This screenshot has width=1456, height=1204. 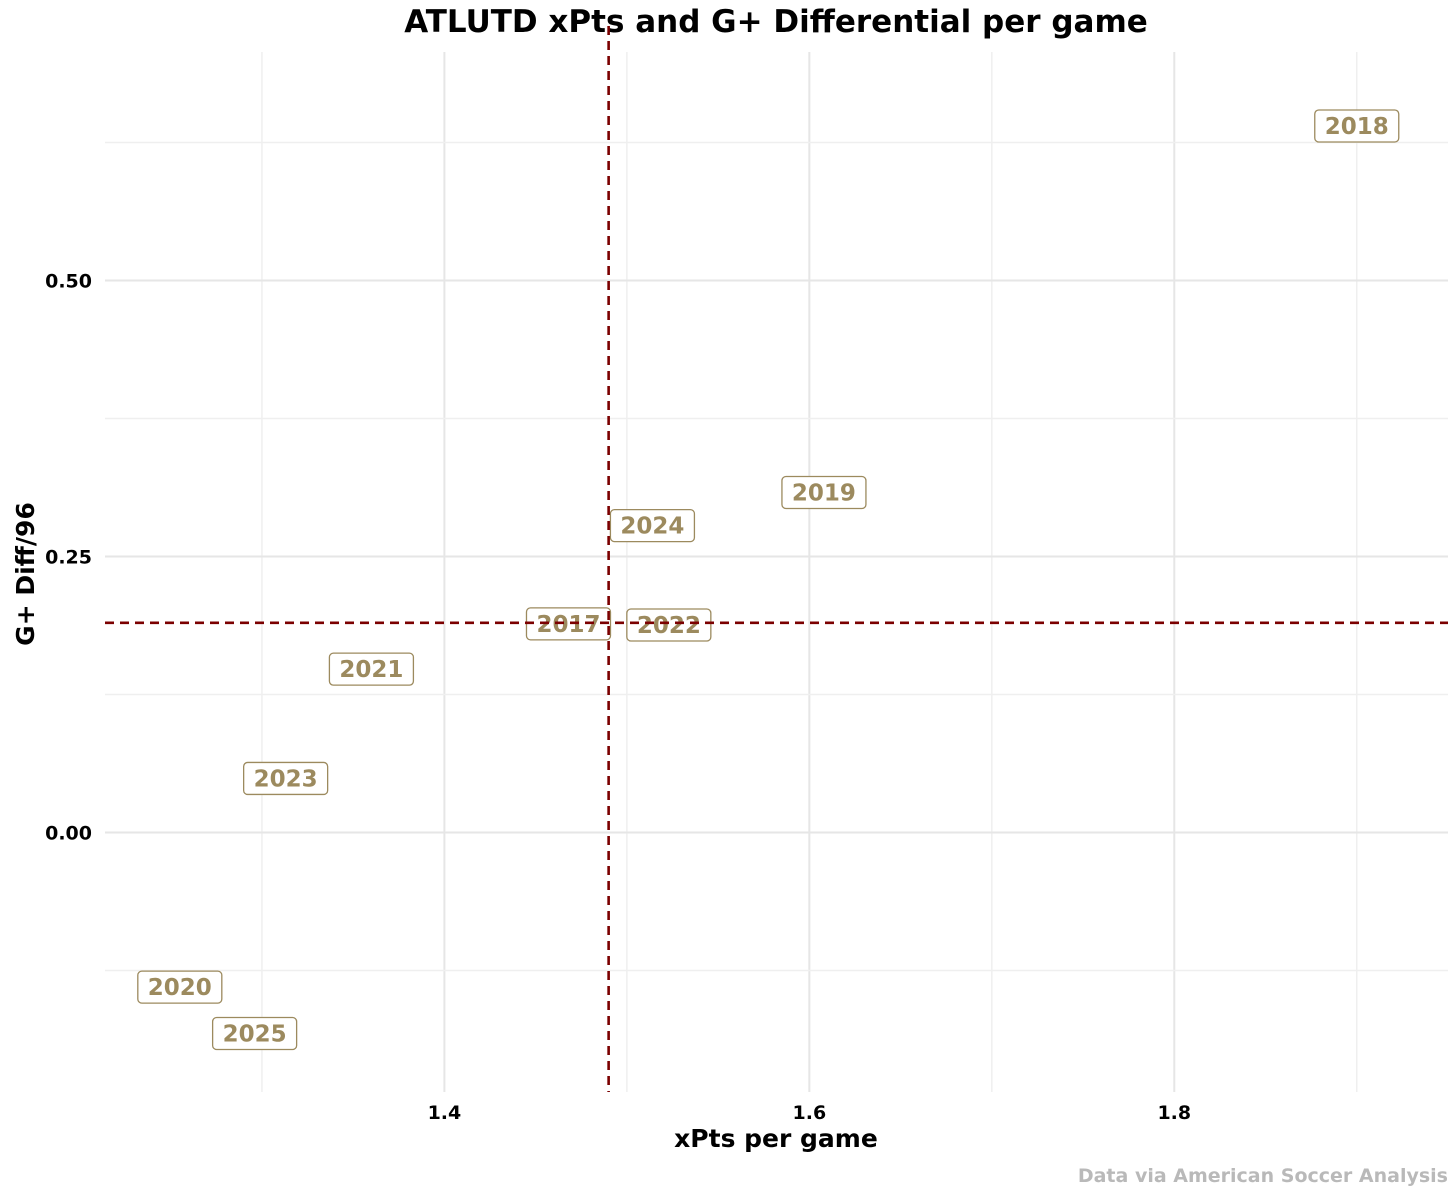 I want to click on point-label-2021: 2021, so click(x=371, y=669).